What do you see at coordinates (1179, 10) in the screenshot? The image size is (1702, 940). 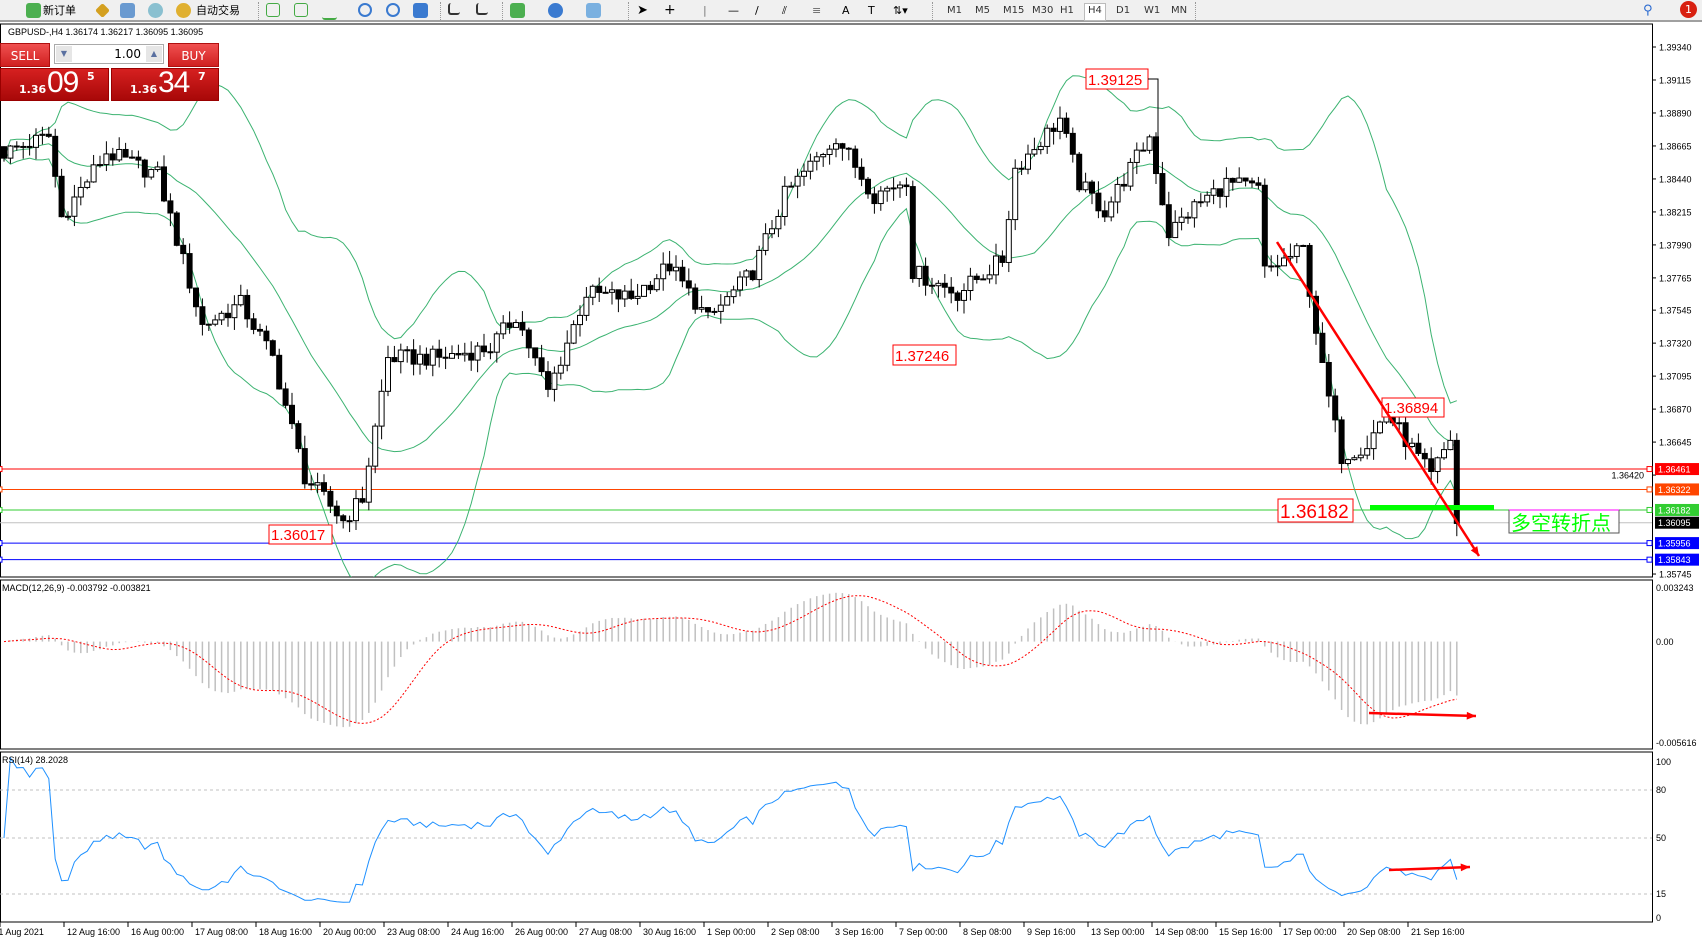 I see `timeframe-mn: MN` at bounding box center [1179, 10].